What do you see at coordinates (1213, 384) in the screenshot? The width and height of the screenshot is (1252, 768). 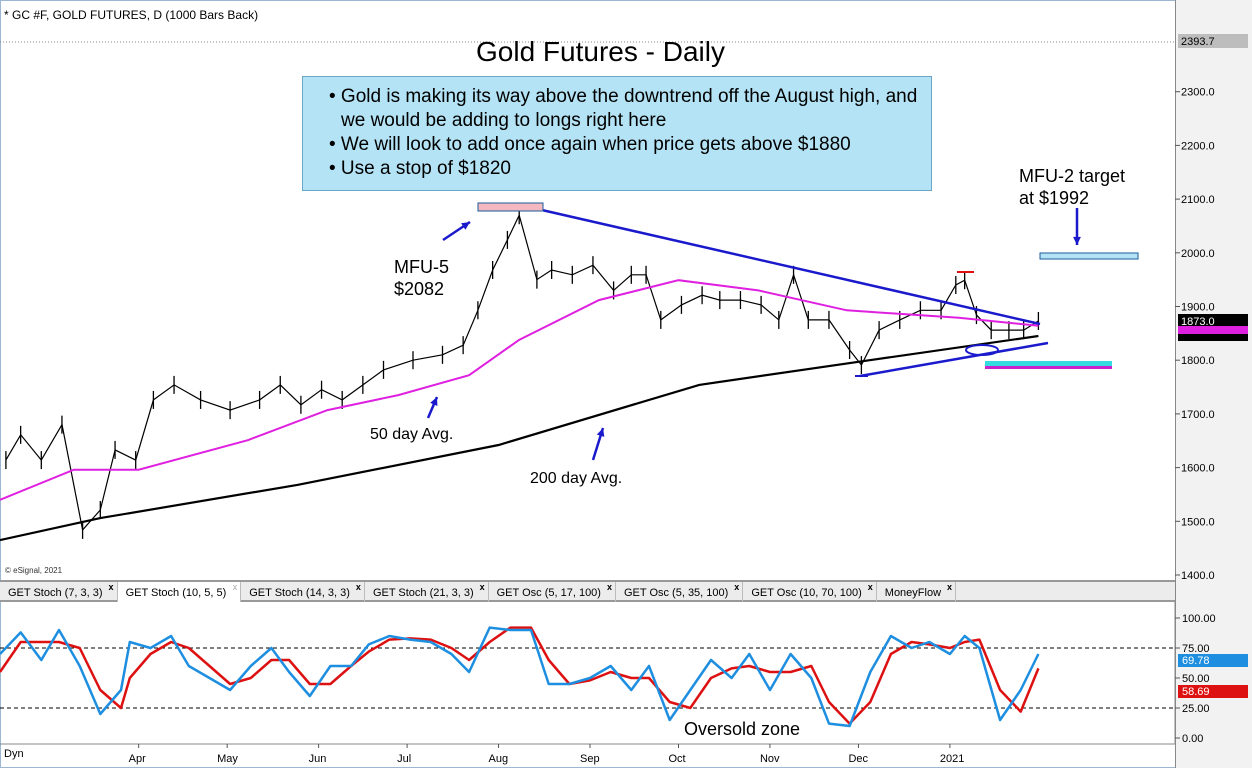 I see `price-axis` at bounding box center [1213, 384].